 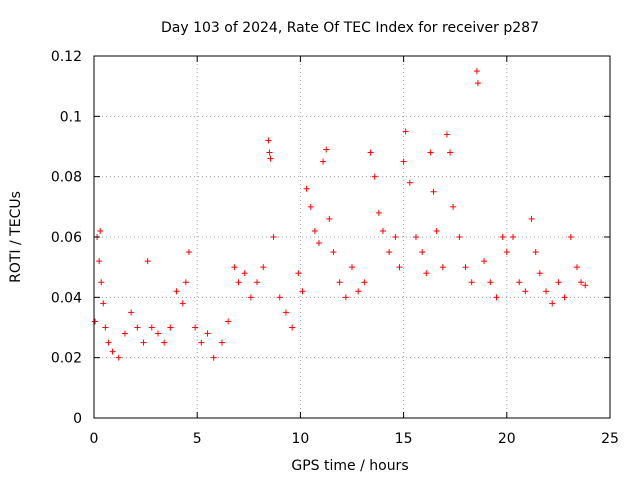 What do you see at coordinates (66, 238) in the screenshot?
I see `y-tick-label: 0.06` at bounding box center [66, 238].